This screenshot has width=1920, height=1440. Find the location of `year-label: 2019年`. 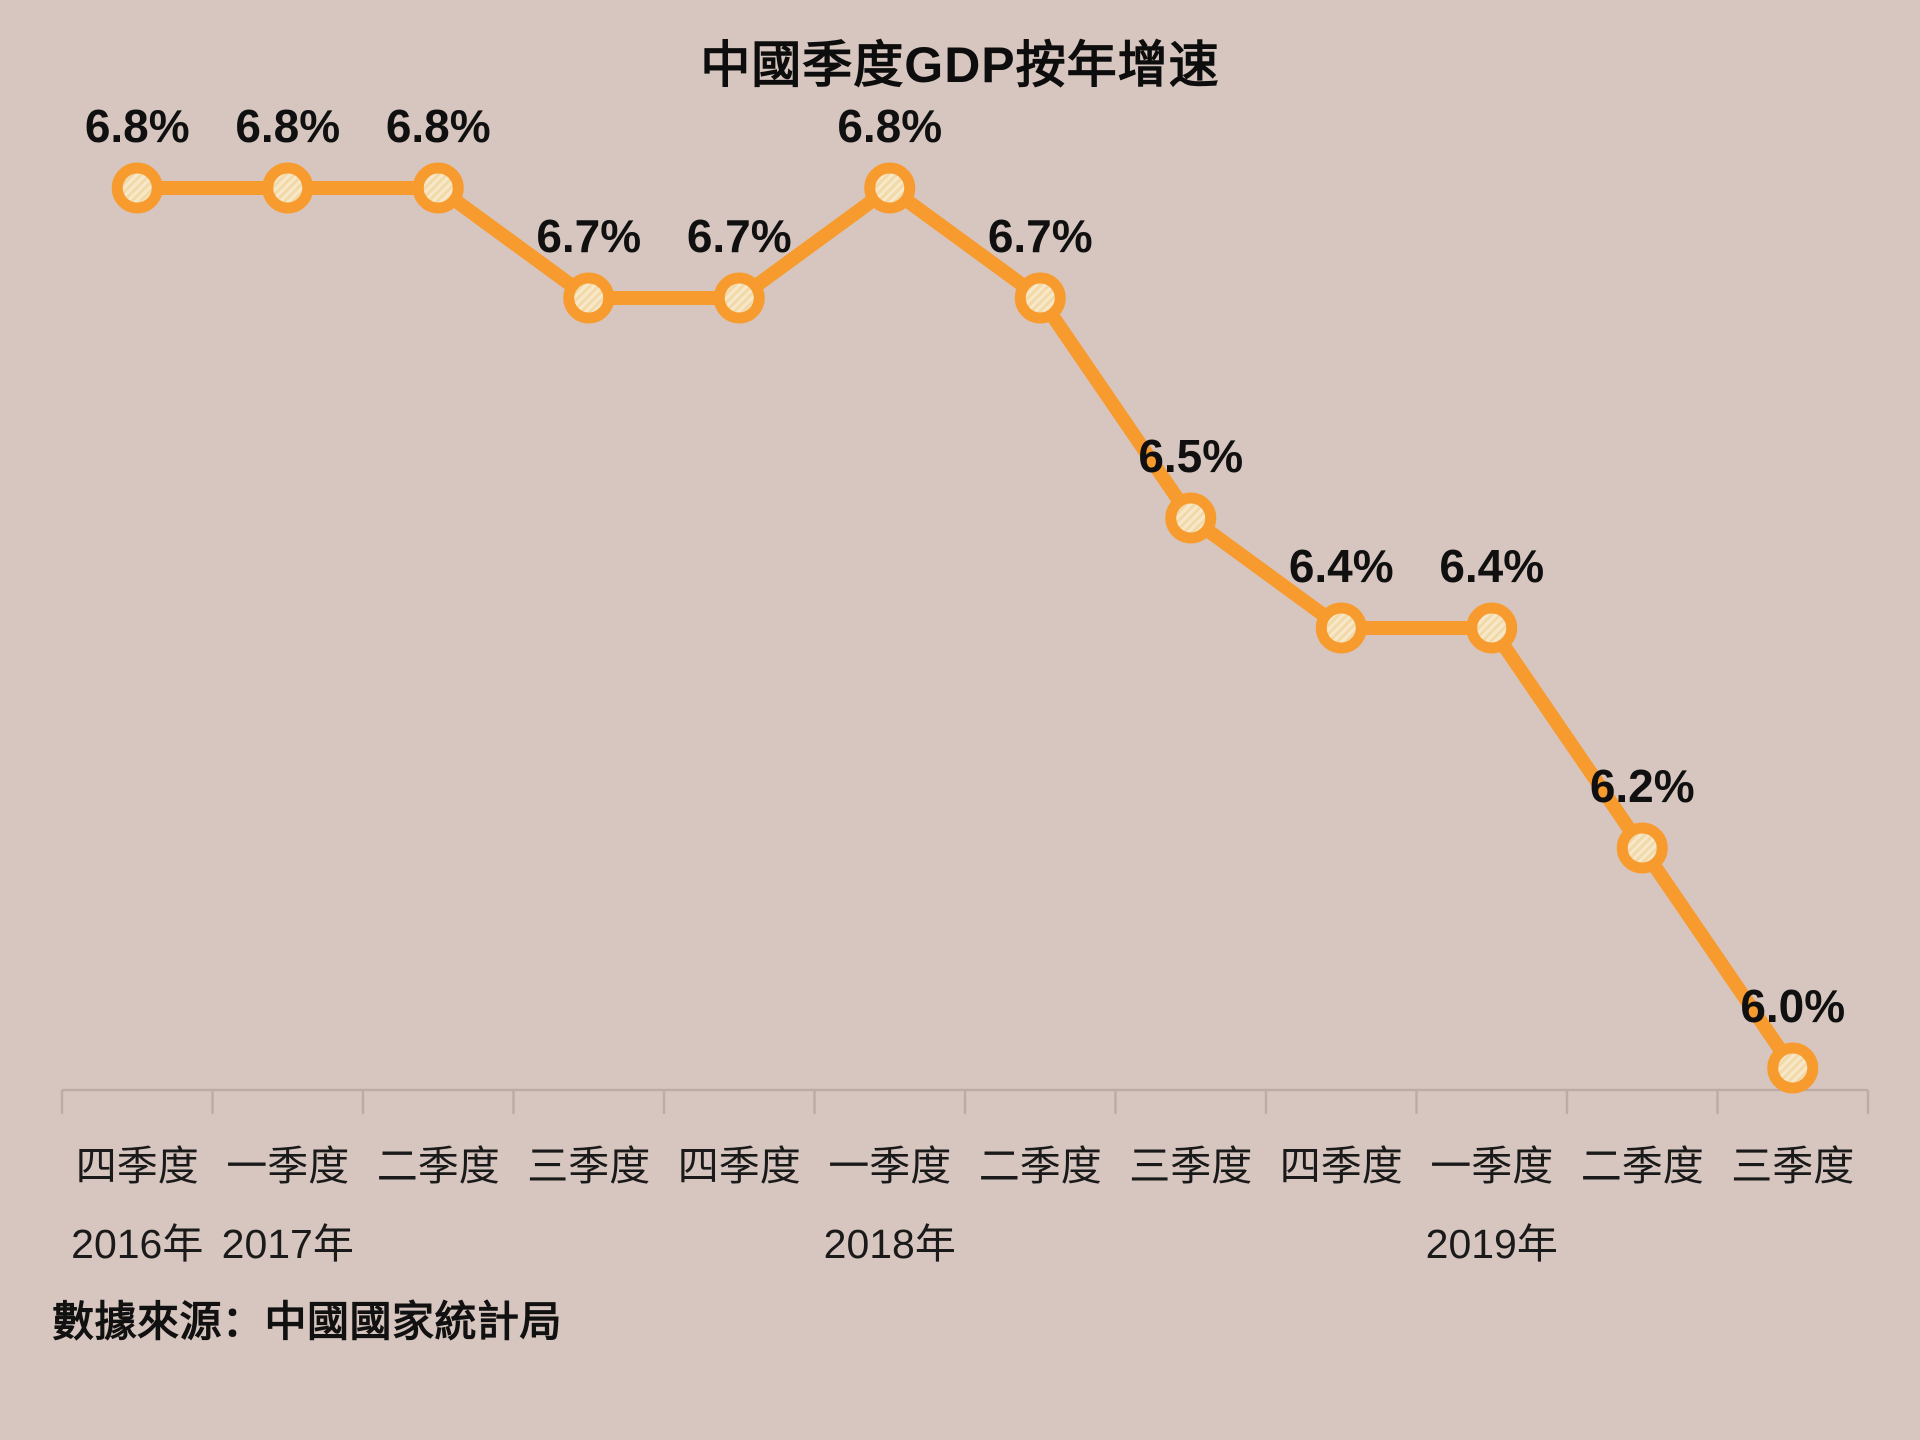

year-label: 2019年 is located at coordinates (1492, 1244).